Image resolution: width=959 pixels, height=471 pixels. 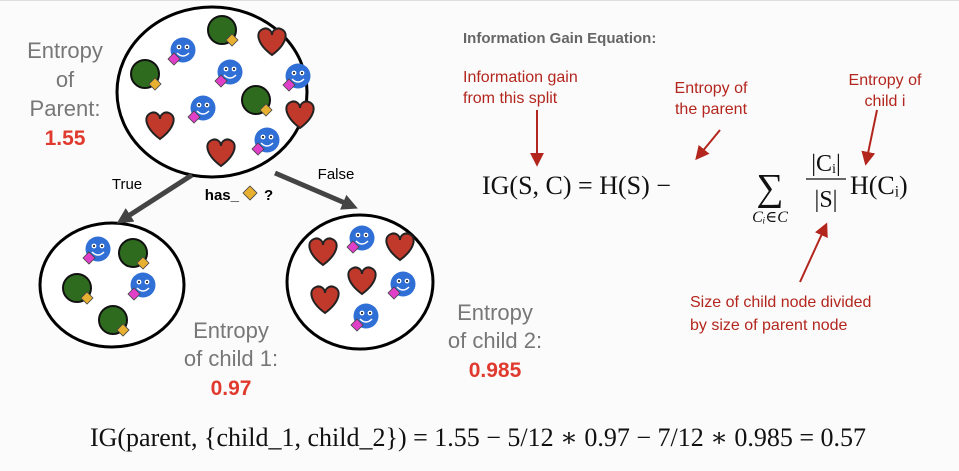 What do you see at coordinates (576, 185) in the screenshot?
I see `formula-lhs: IG(S, C) = H(S) −` at bounding box center [576, 185].